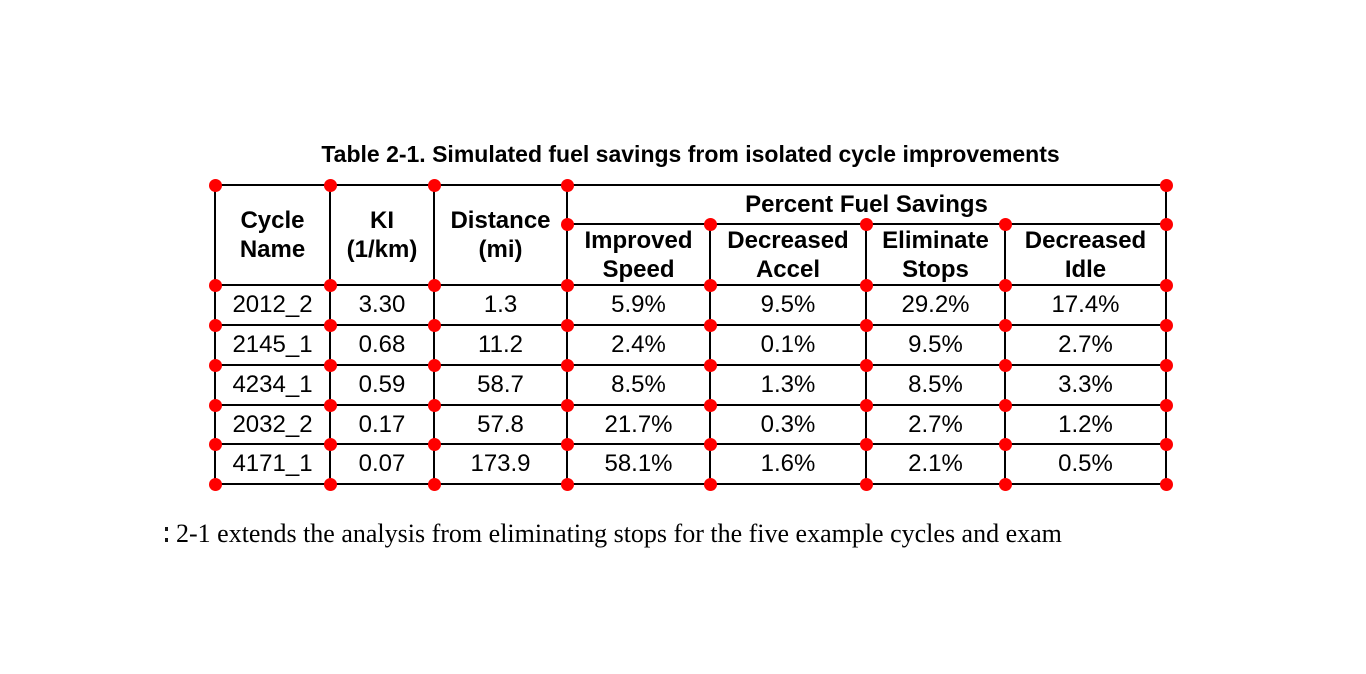 This screenshot has width=1366, height=674. I want to click on table-cell-r4c7: 1.2%, so click(1085, 424).